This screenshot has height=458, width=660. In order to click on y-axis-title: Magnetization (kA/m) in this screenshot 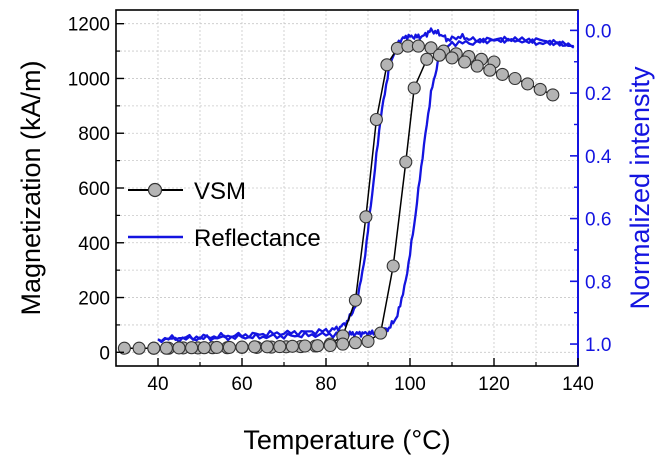, I will do `click(31, 187)`.